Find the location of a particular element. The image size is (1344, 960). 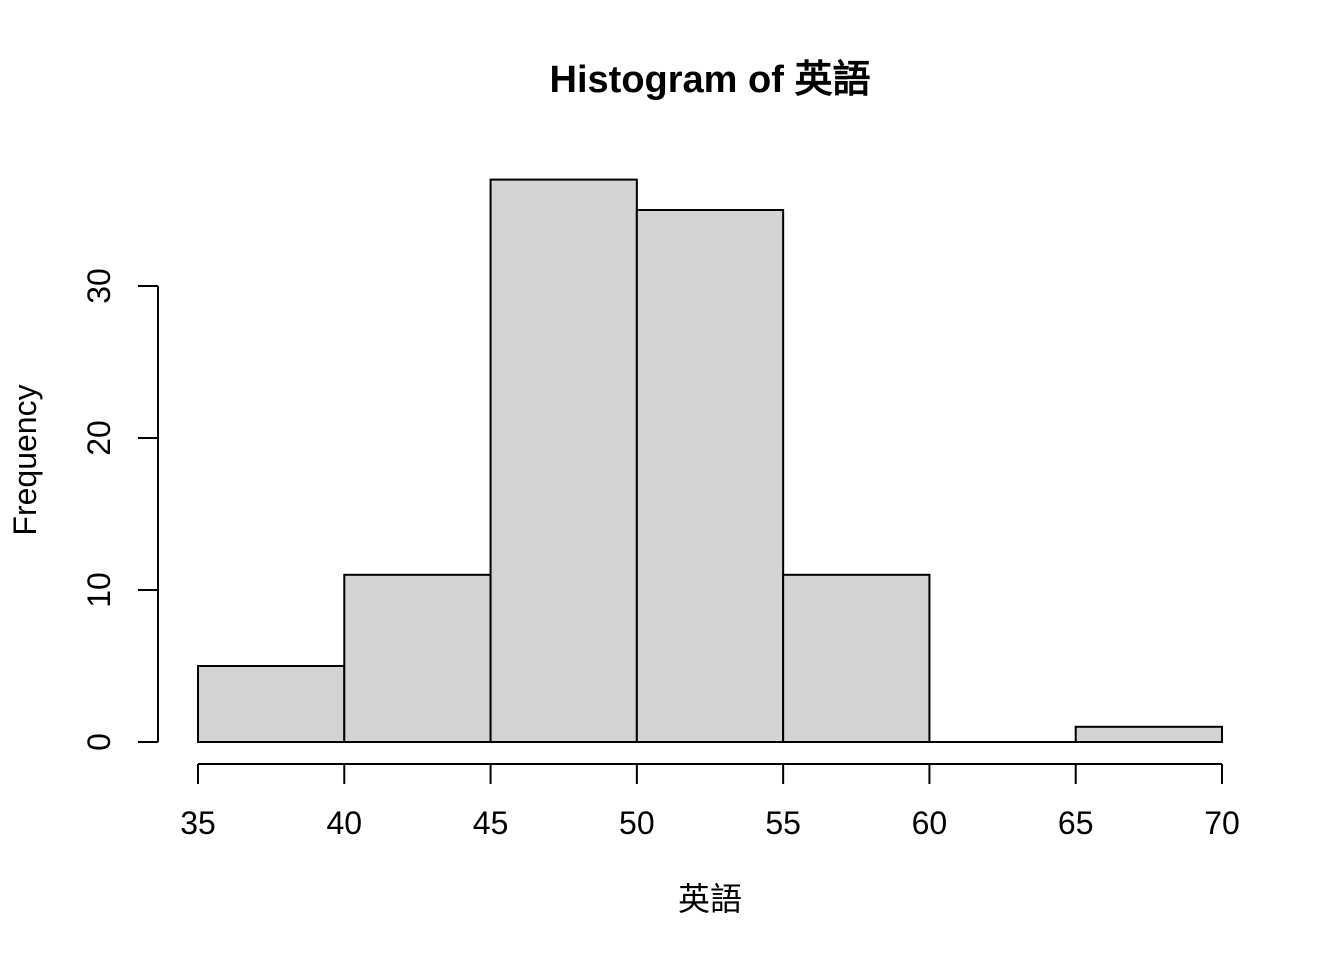

x-axis: 35 40 45 50 55 60 65 70 is located at coordinates (710, 802).